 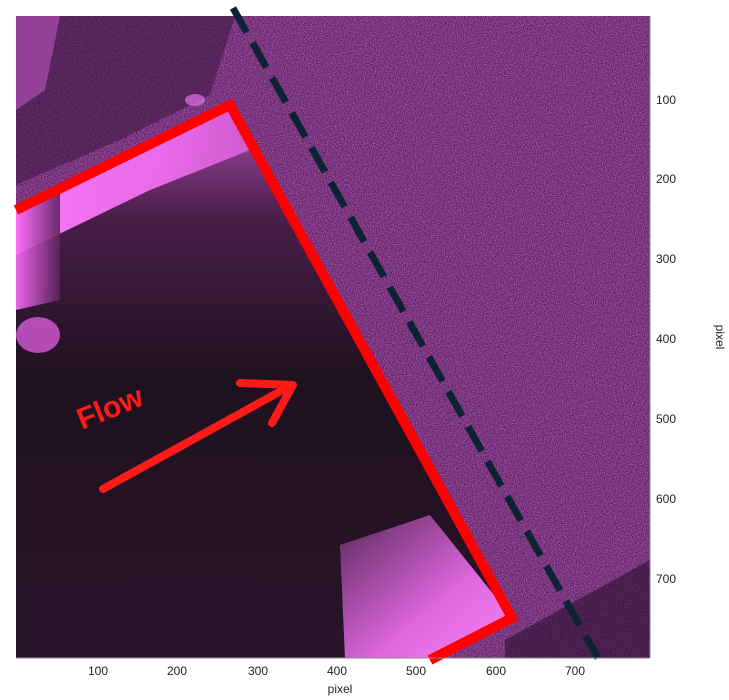 I want to click on y-tick-label: 300, so click(x=666, y=259).